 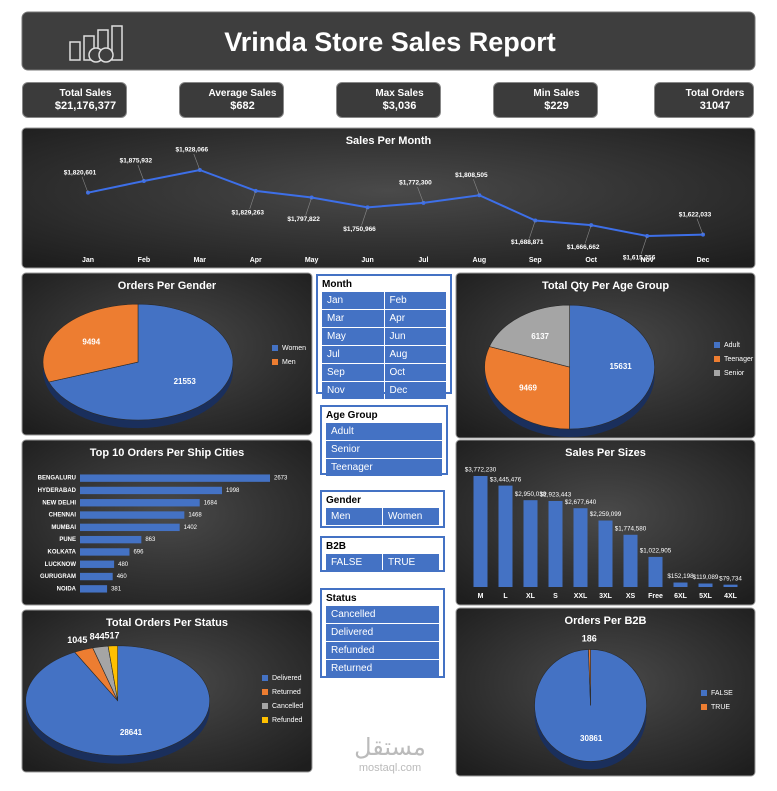 What do you see at coordinates (555, 596) in the screenshot?
I see `x-tick-label: S` at bounding box center [555, 596].